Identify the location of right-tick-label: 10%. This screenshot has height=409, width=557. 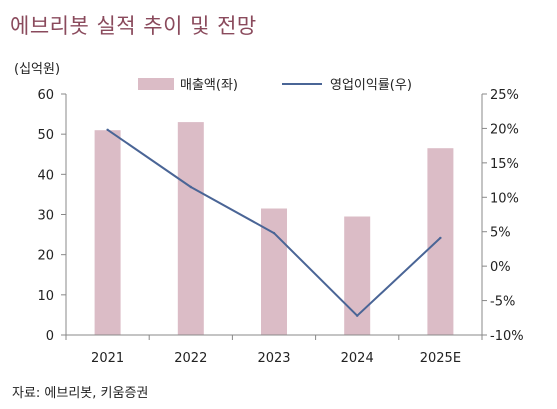
(504, 198).